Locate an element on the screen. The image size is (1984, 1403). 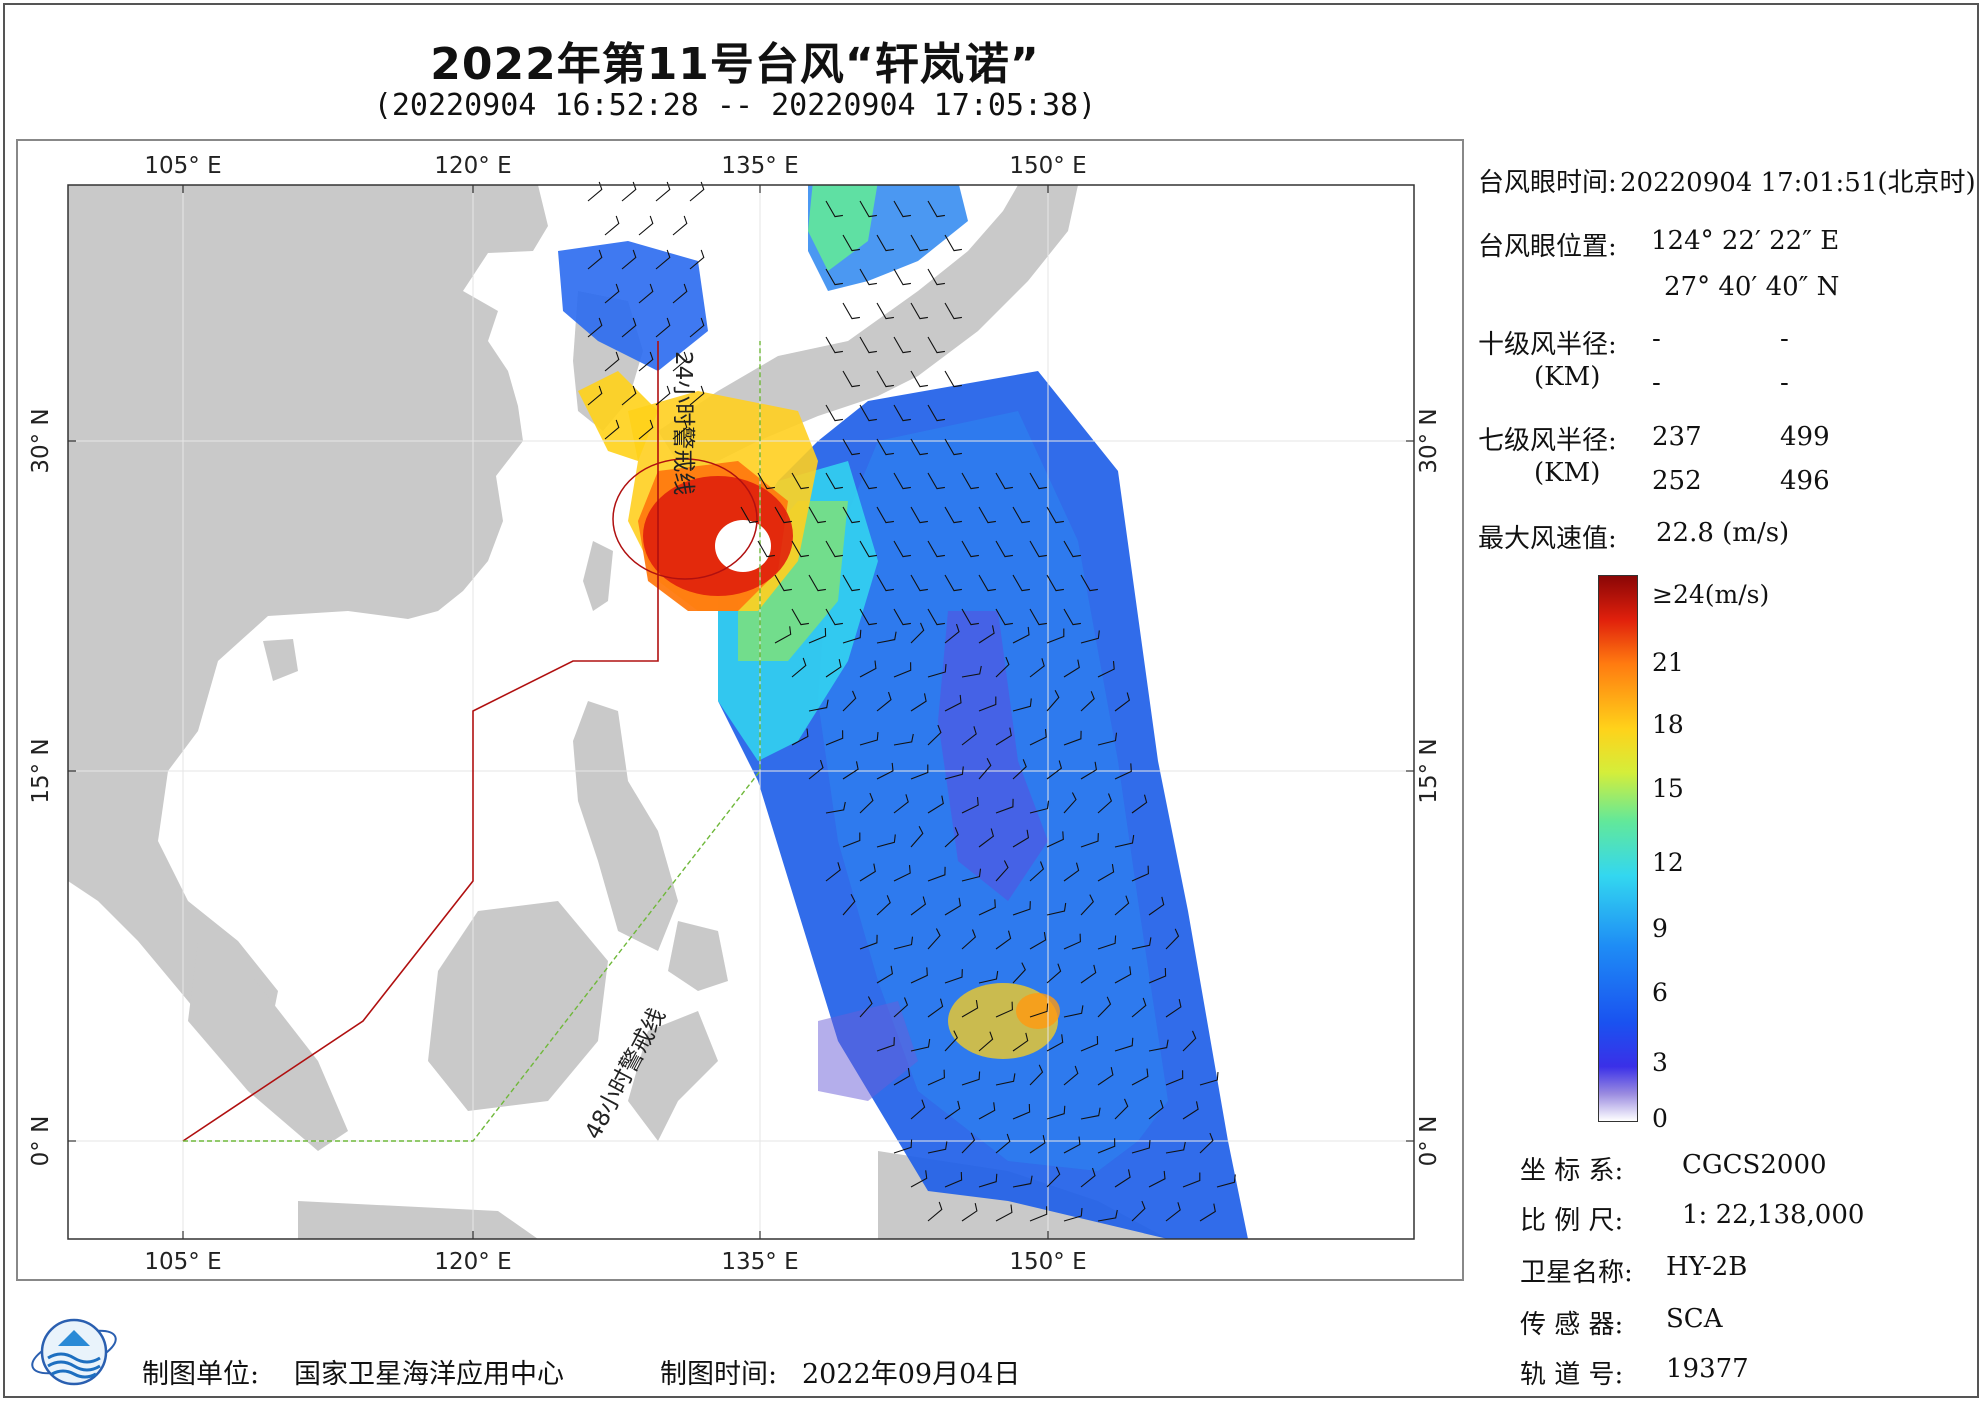
r7-value-ne: 237 is located at coordinates (1677, 437).